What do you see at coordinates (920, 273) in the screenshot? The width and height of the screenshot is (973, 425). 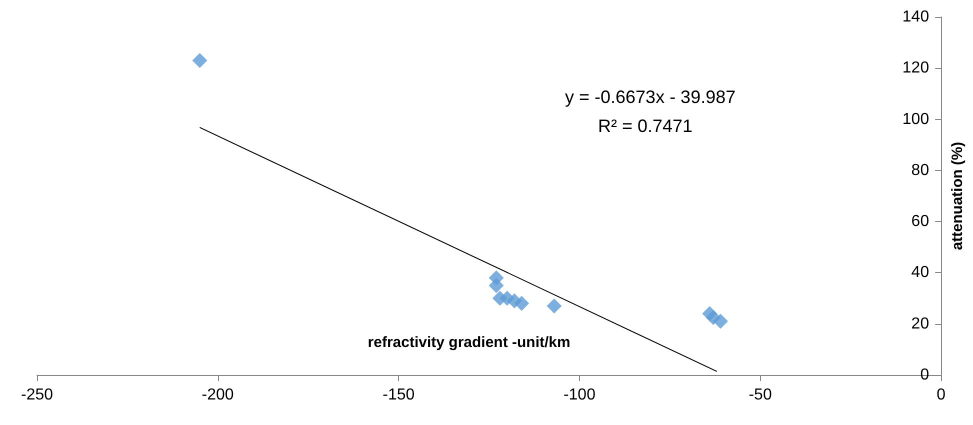 I see `y-tick-label: 40` at bounding box center [920, 273].